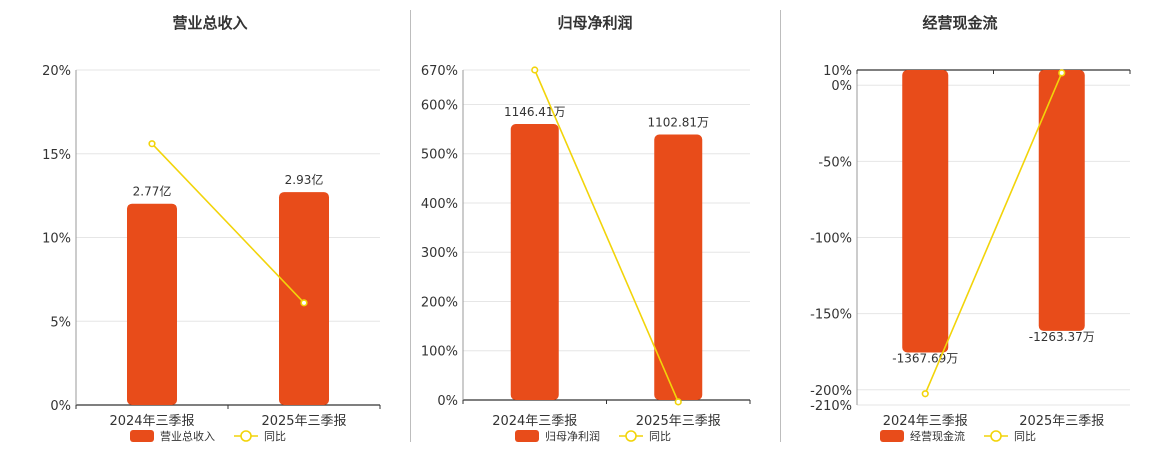 The image size is (1160, 454). What do you see at coordinates (594, 23) in the screenshot?
I see `chart-title: 归母净利润` at bounding box center [594, 23].